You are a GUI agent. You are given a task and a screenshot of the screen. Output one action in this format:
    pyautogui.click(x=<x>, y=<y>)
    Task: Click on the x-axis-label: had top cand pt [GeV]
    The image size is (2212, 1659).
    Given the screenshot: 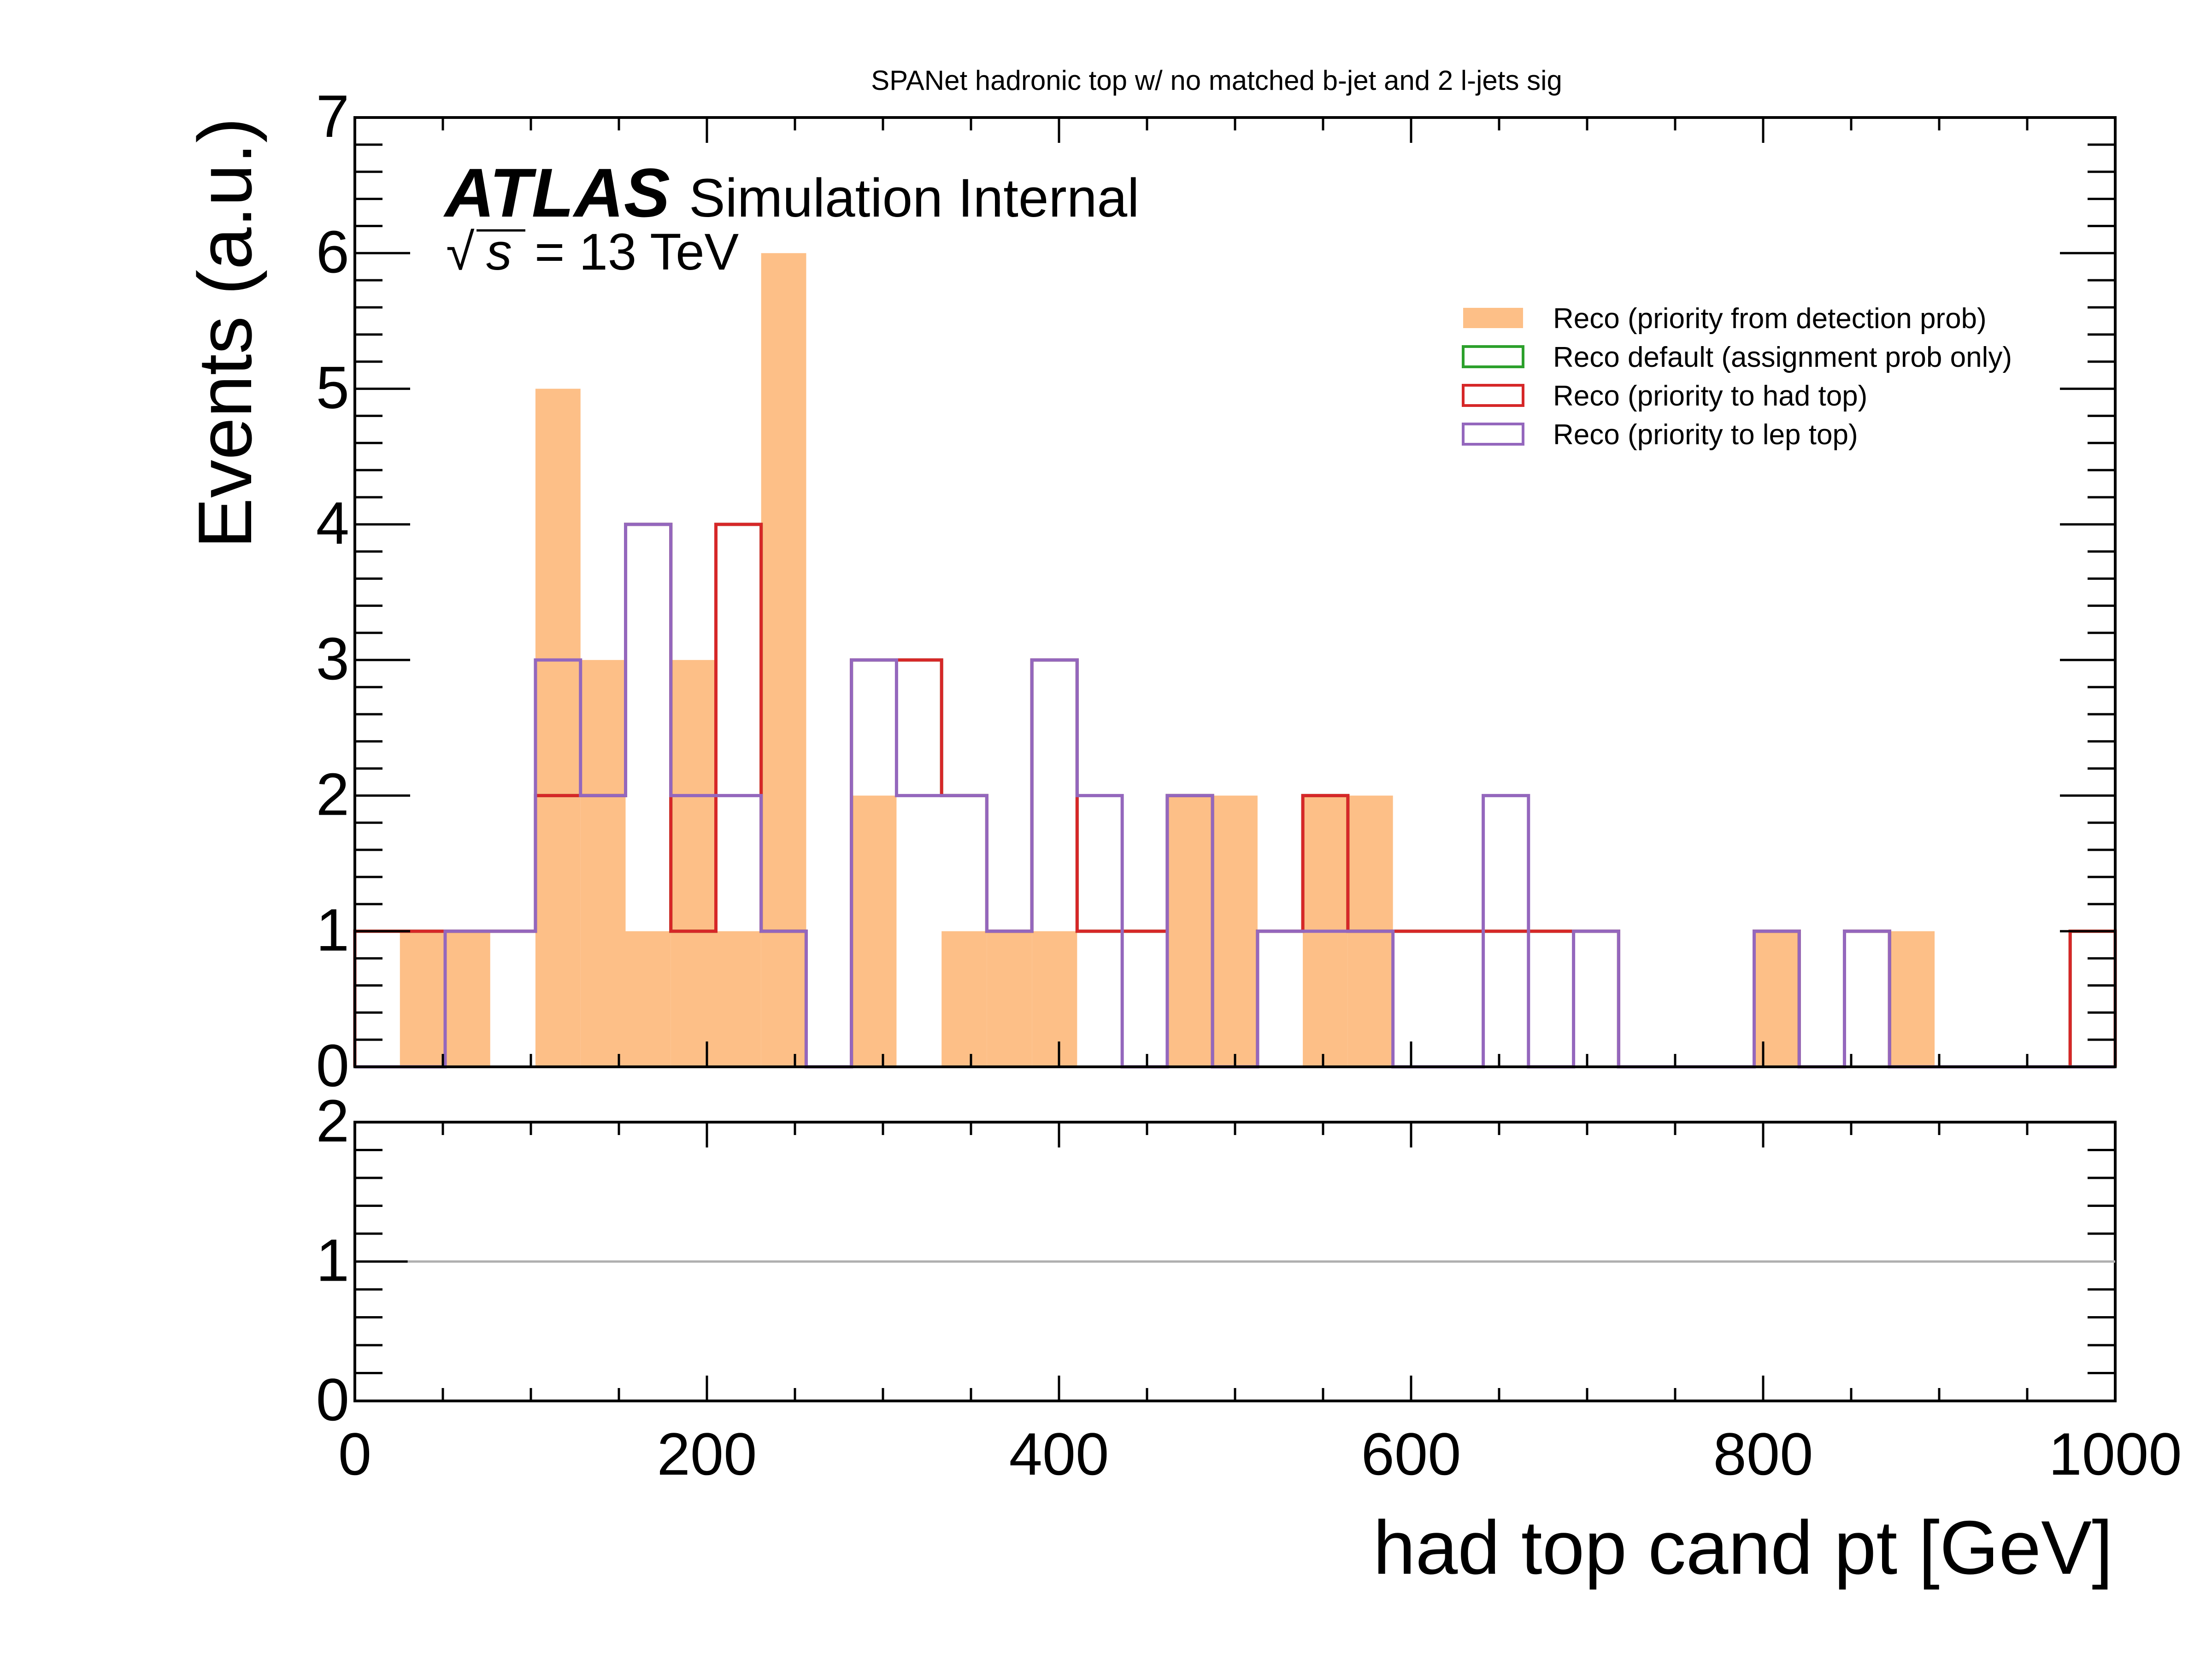 What is the action you would take?
    pyautogui.click(x=1743, y=1547)
    